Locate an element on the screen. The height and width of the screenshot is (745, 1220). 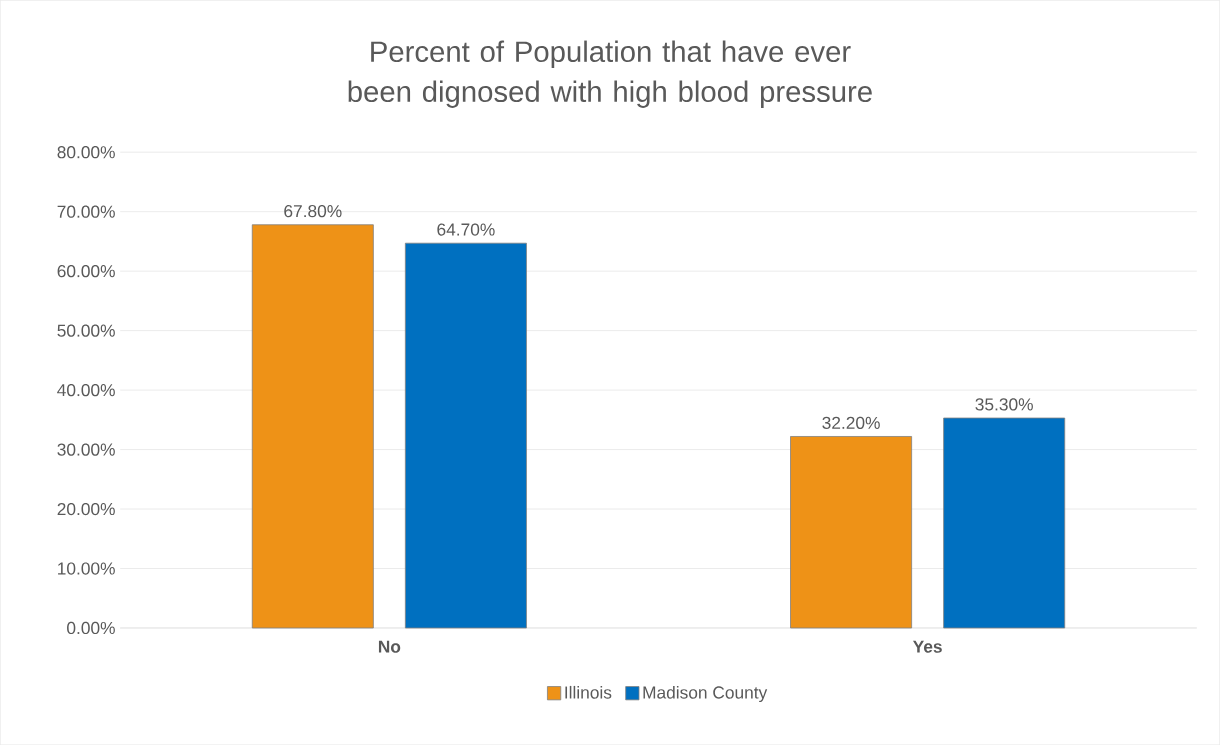
data-label: 64.70% is located at coordinates (466, 229).